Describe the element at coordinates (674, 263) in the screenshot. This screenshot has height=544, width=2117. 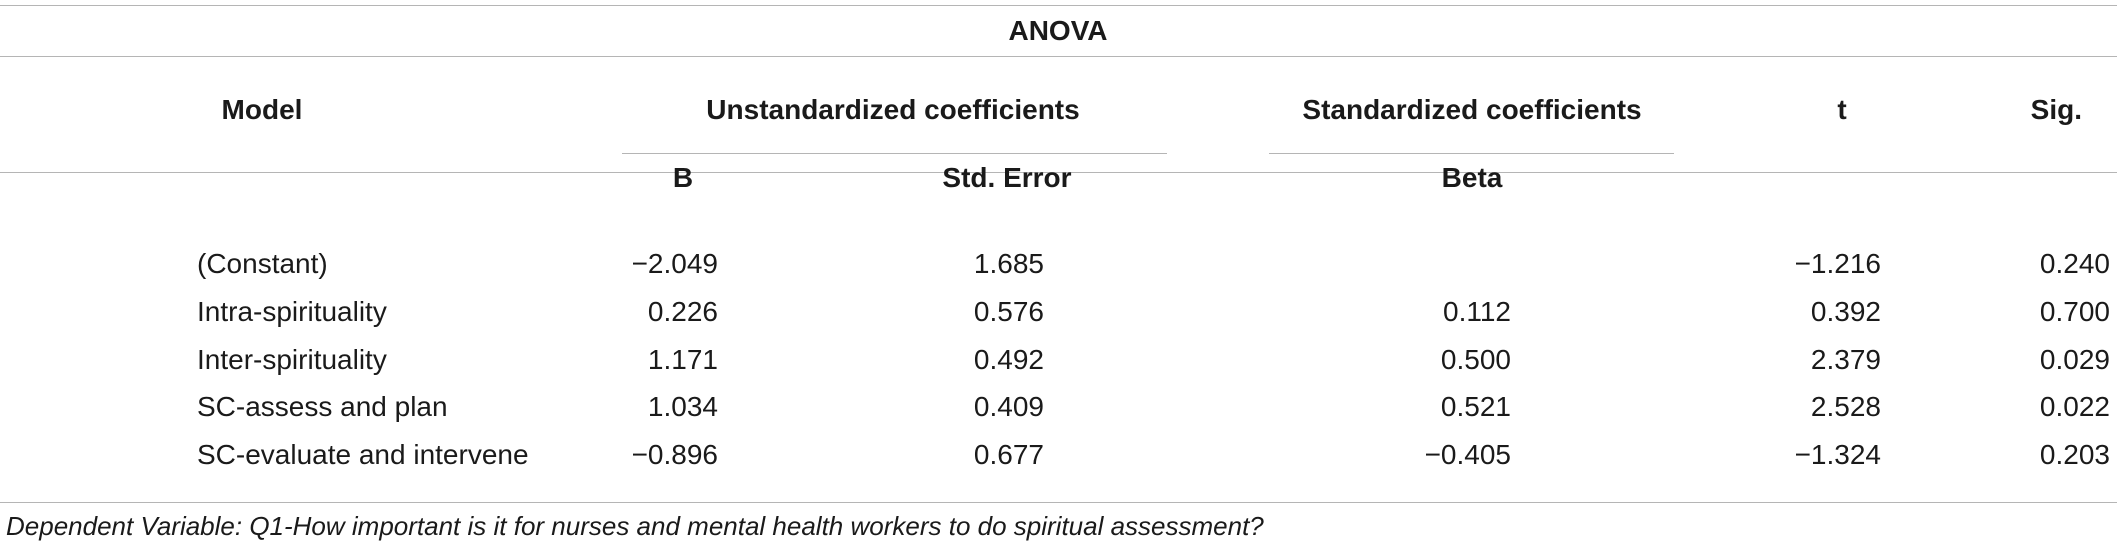
I see `cell-b: −2.049` at that location.